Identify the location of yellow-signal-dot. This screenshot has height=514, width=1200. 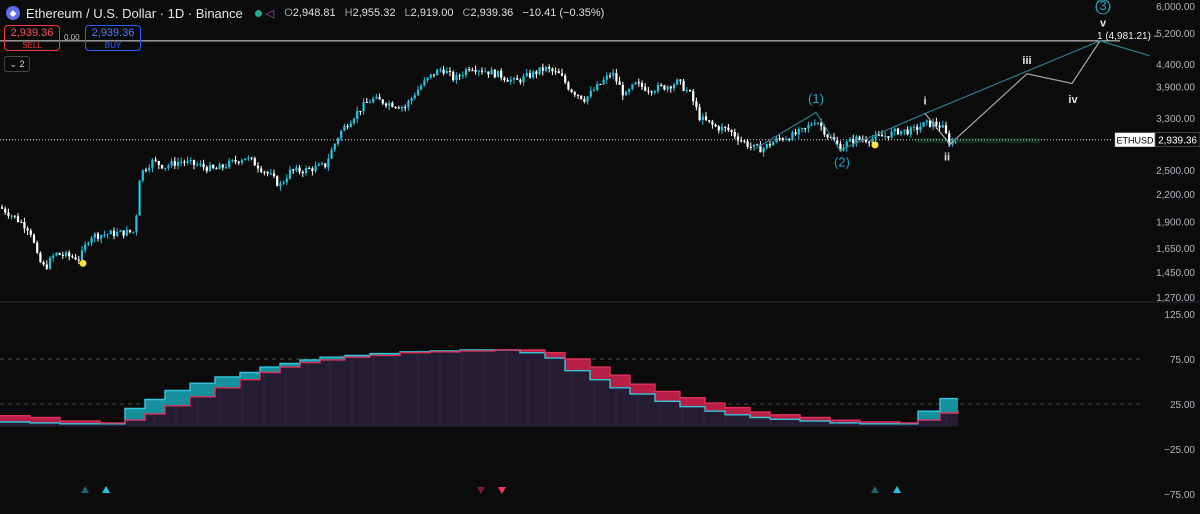
(83, 263).